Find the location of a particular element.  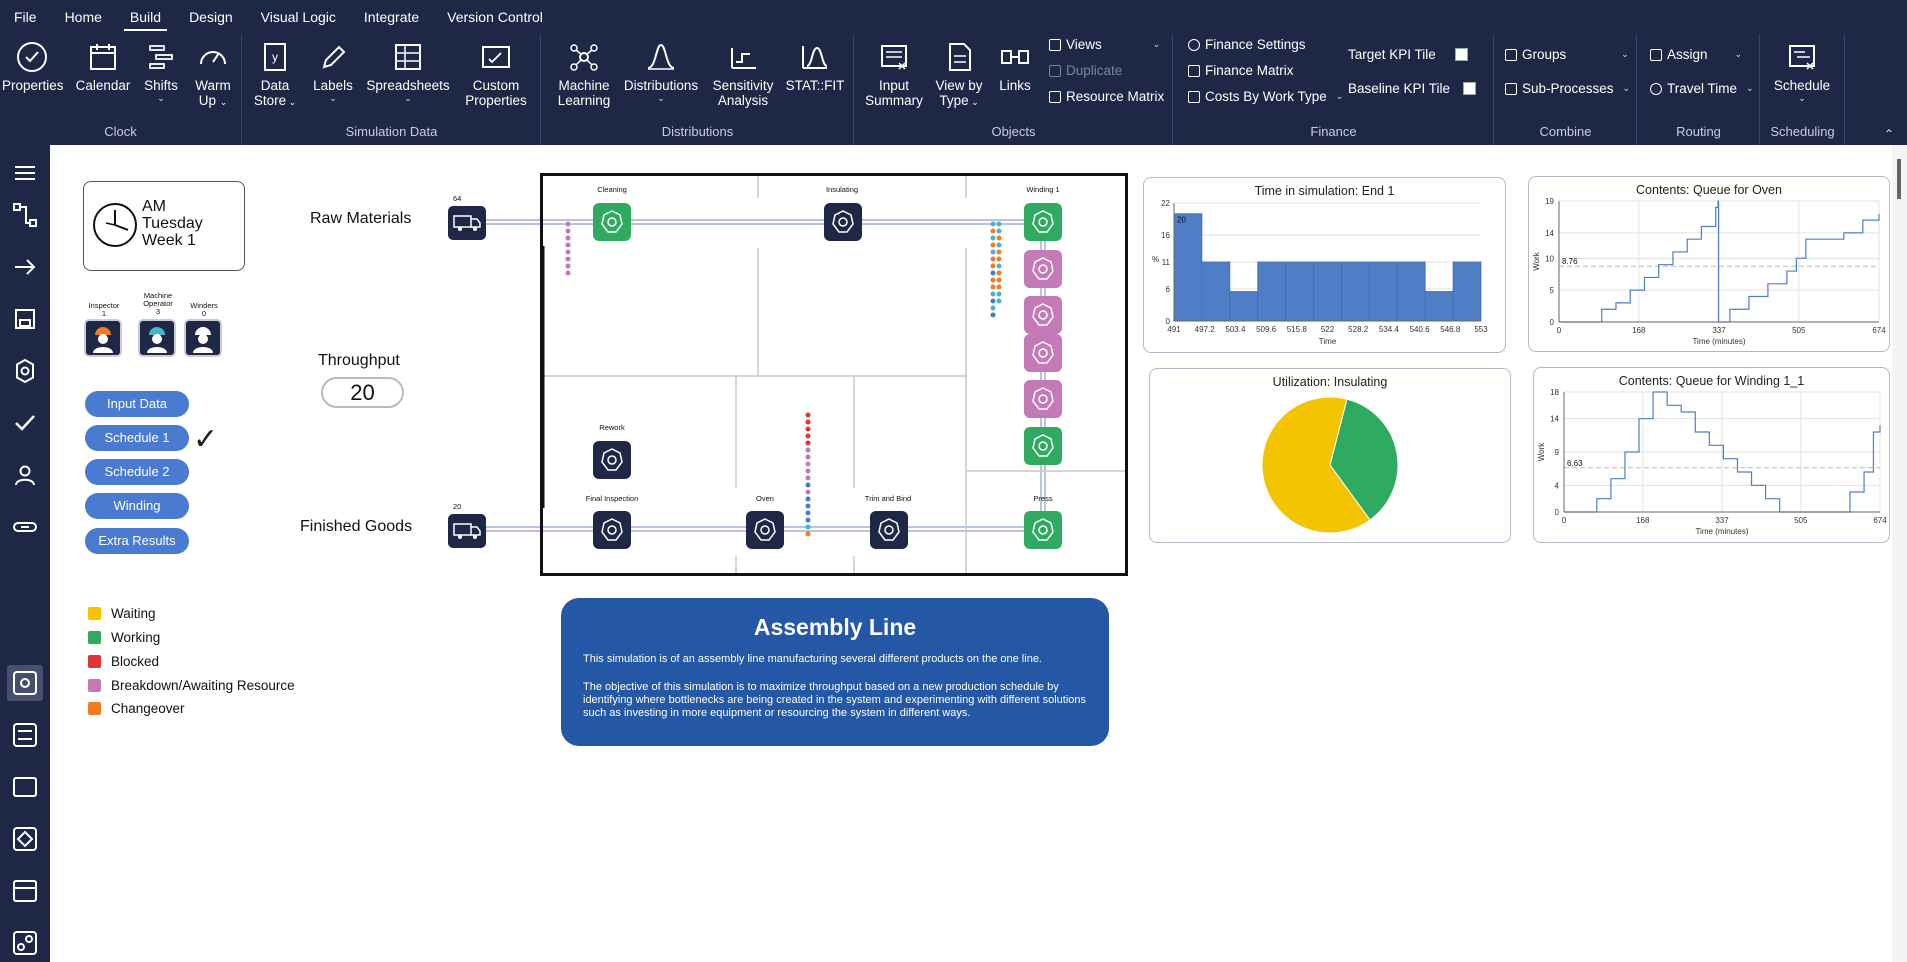

legend-swatch is located at coordinates (94, 637).